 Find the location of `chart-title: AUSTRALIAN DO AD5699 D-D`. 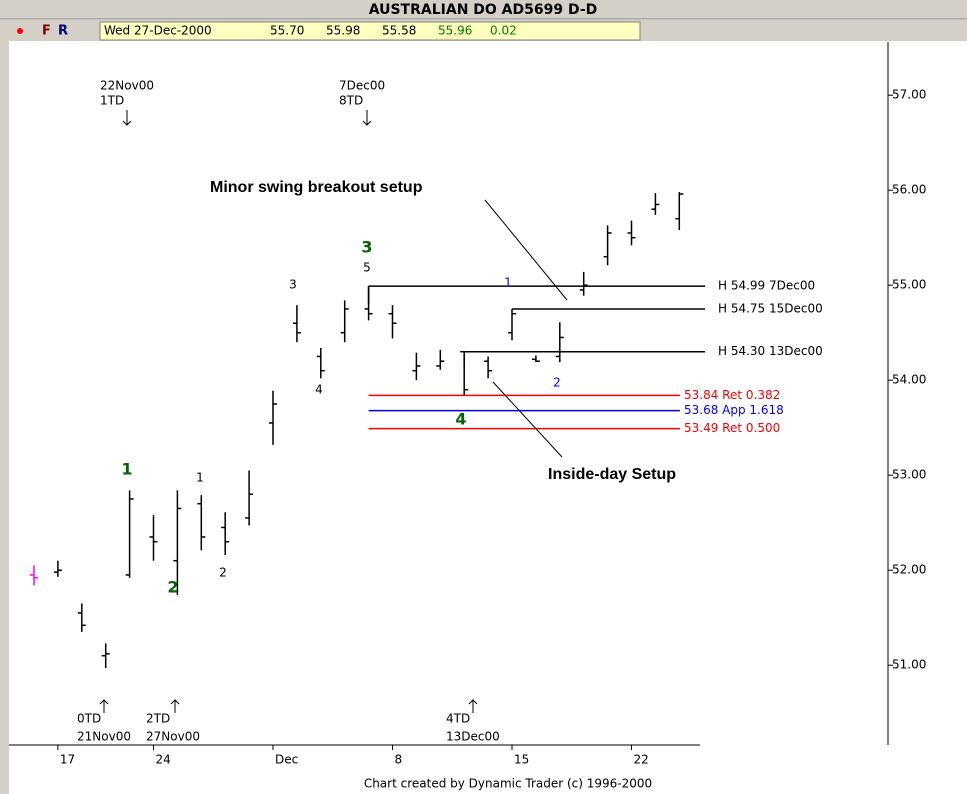

chart-title: AUSTRALIAN DO AD5699 D-D is located at coordinates (483, 10).